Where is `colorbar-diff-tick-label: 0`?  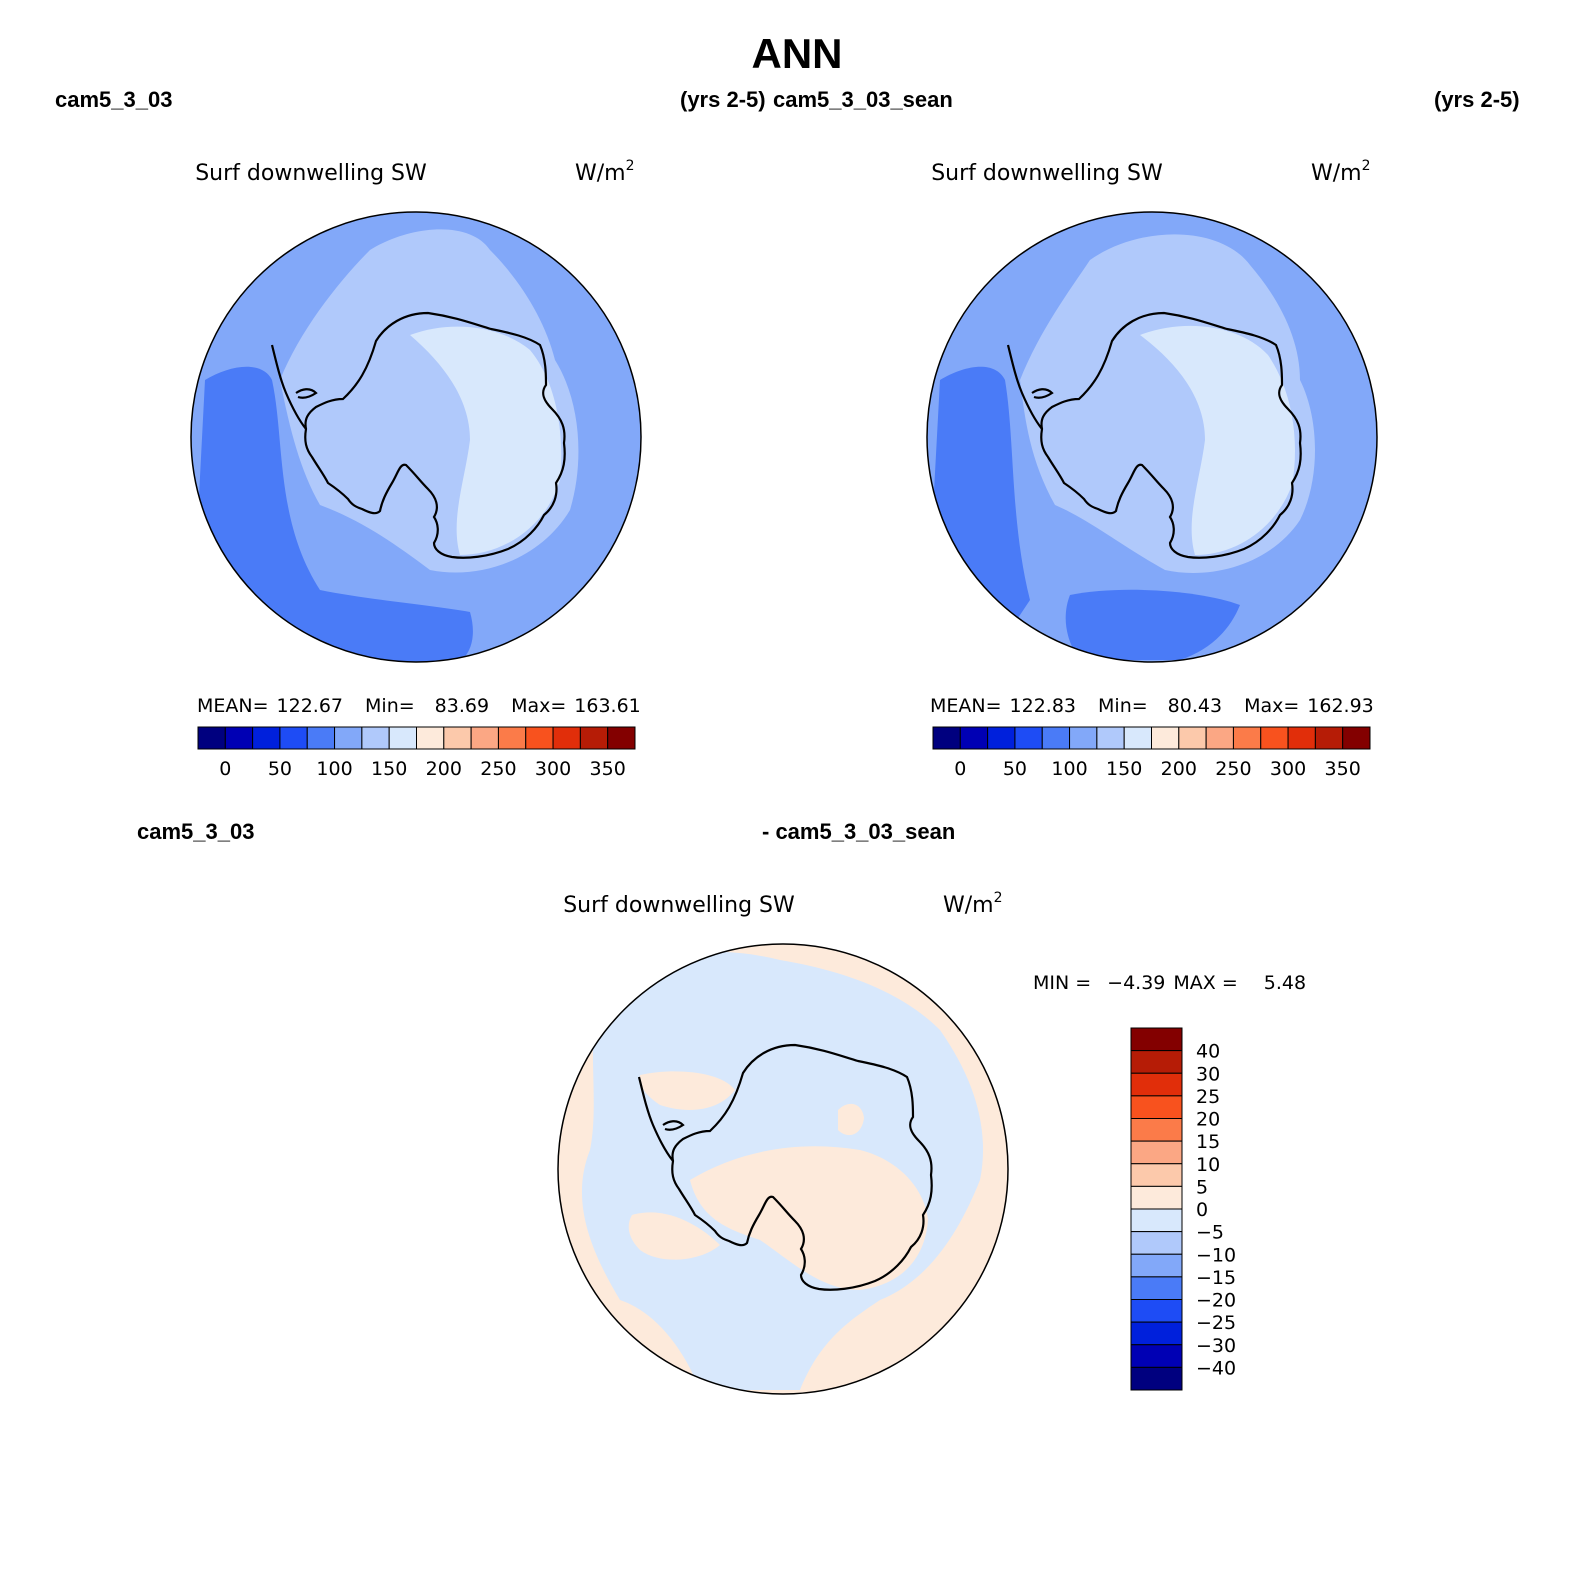 colorbar-diff-tick-label: 0 is located at coordinates (1202, 1210).